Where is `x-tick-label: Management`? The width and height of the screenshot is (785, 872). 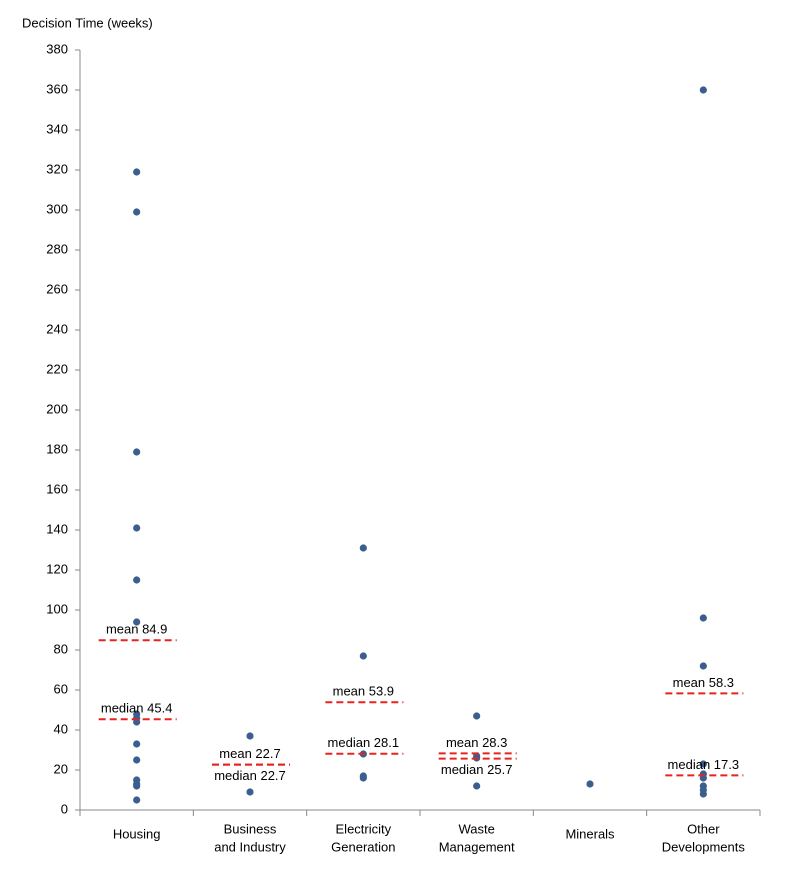 x-tick-label: Management is located at coordinates (477, 846).